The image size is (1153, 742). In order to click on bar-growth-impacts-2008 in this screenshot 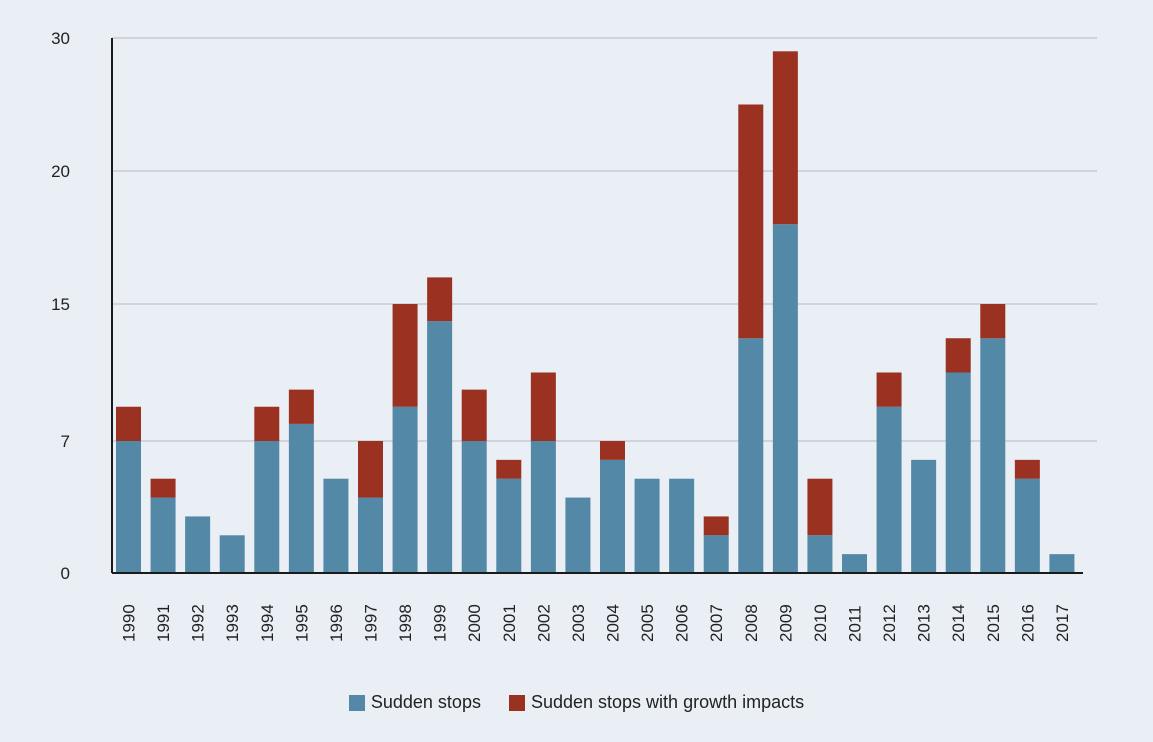, I will do `click(751, 221)`.